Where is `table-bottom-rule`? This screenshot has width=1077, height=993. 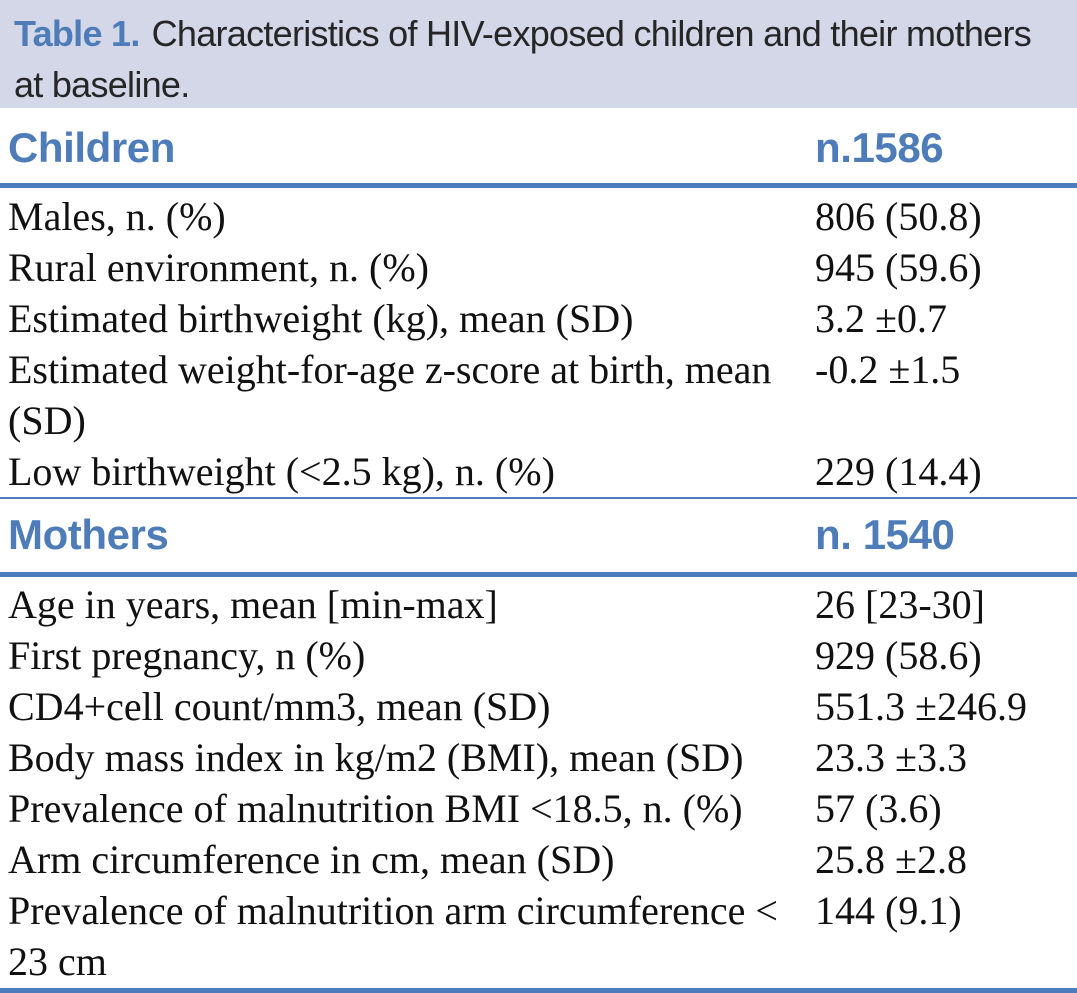
table-bottom-rule is located at coordinates (538, 990).